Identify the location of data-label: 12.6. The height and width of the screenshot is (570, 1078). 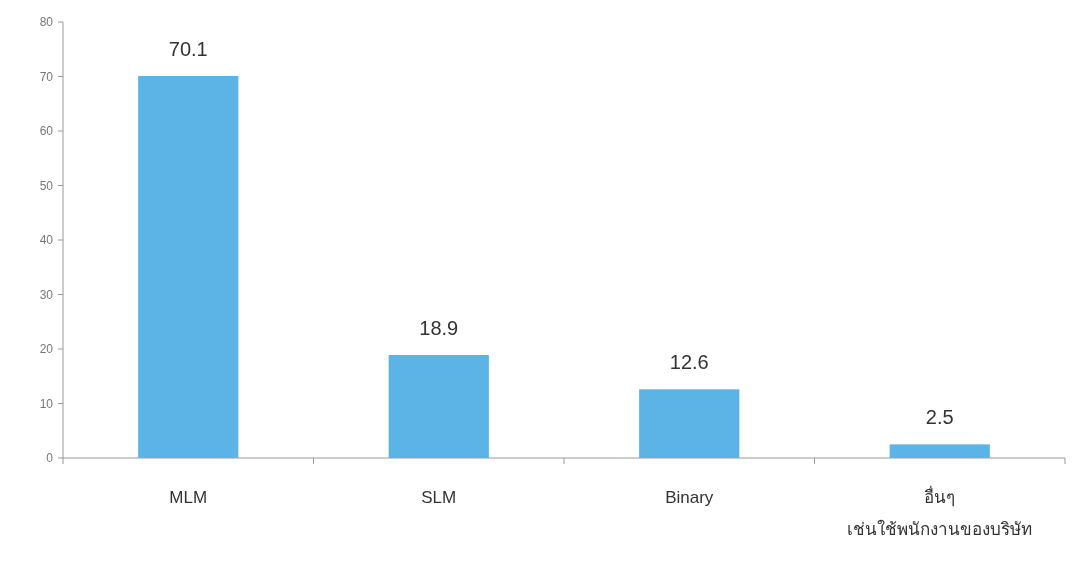
(689, 362).